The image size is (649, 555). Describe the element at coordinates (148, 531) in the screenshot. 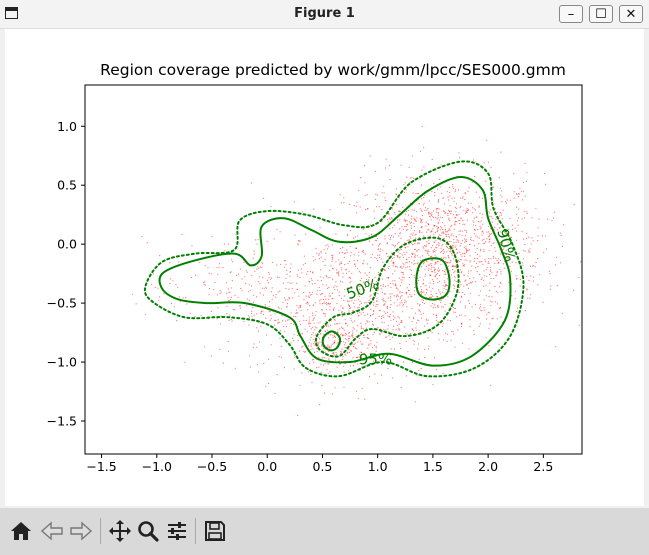

I see `zoom-icon` at that location.